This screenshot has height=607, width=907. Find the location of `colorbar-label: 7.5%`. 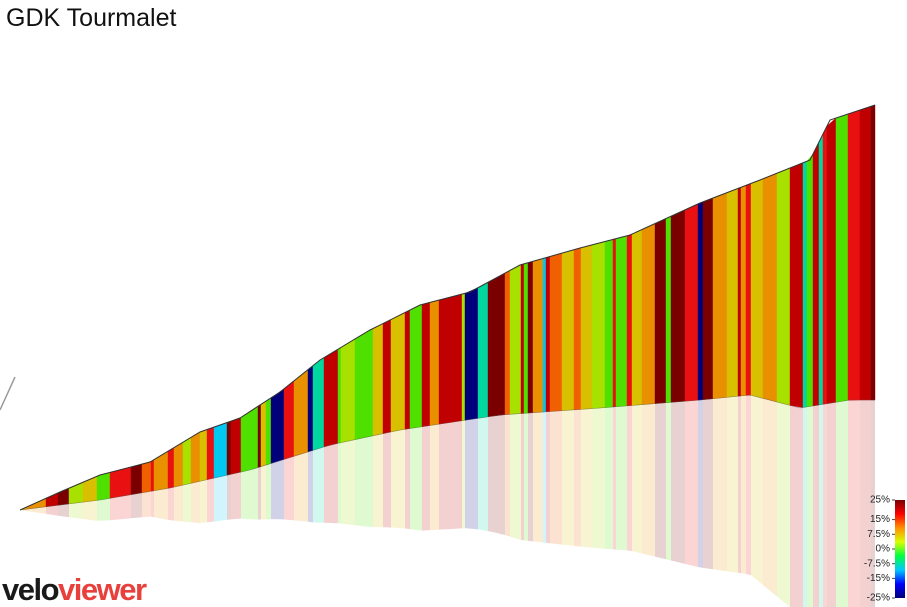

colorbar-label: 7.5% is located at coordinates (878, 534).